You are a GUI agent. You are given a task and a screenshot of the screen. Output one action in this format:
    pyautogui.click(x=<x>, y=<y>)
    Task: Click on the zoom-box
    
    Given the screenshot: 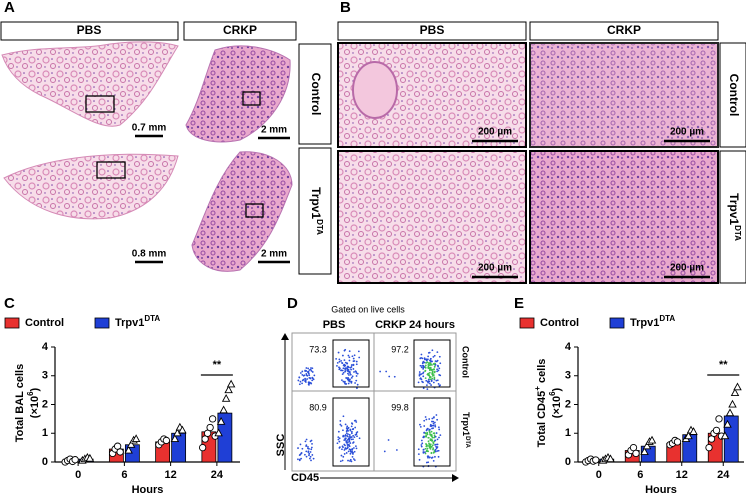 What is the action you would take?
    pyautogui.click(x=251, y=98)
    